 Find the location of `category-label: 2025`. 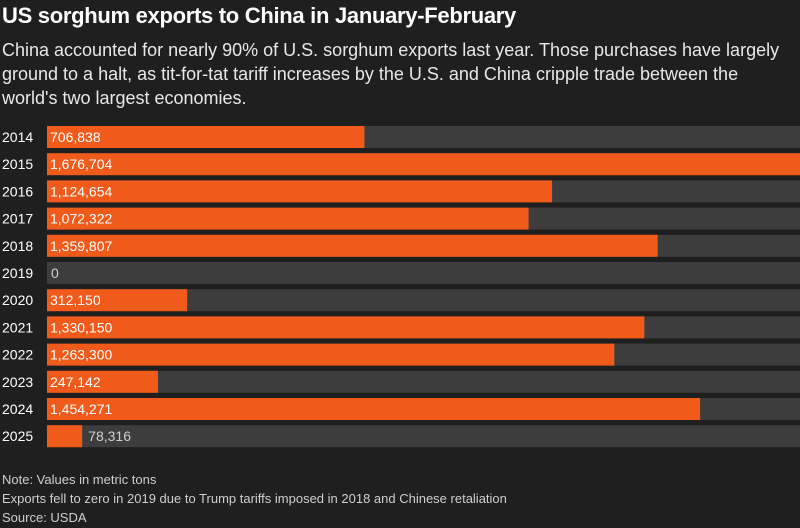

category-label: 2025 is located at coordinates (17, 436).